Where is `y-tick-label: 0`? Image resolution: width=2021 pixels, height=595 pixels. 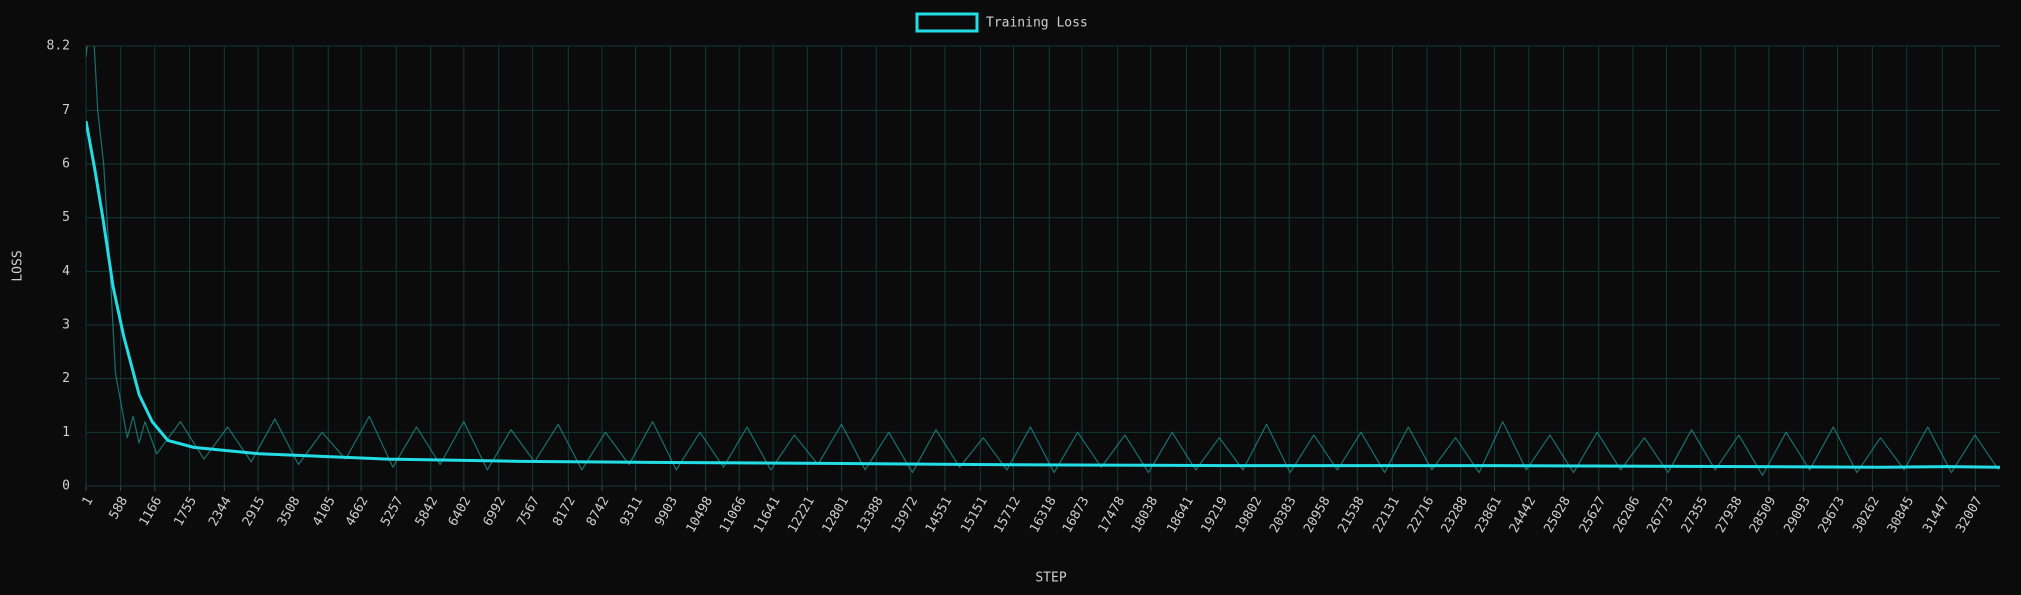
y-tick-label: 0 is located at coordinates (66, 486).